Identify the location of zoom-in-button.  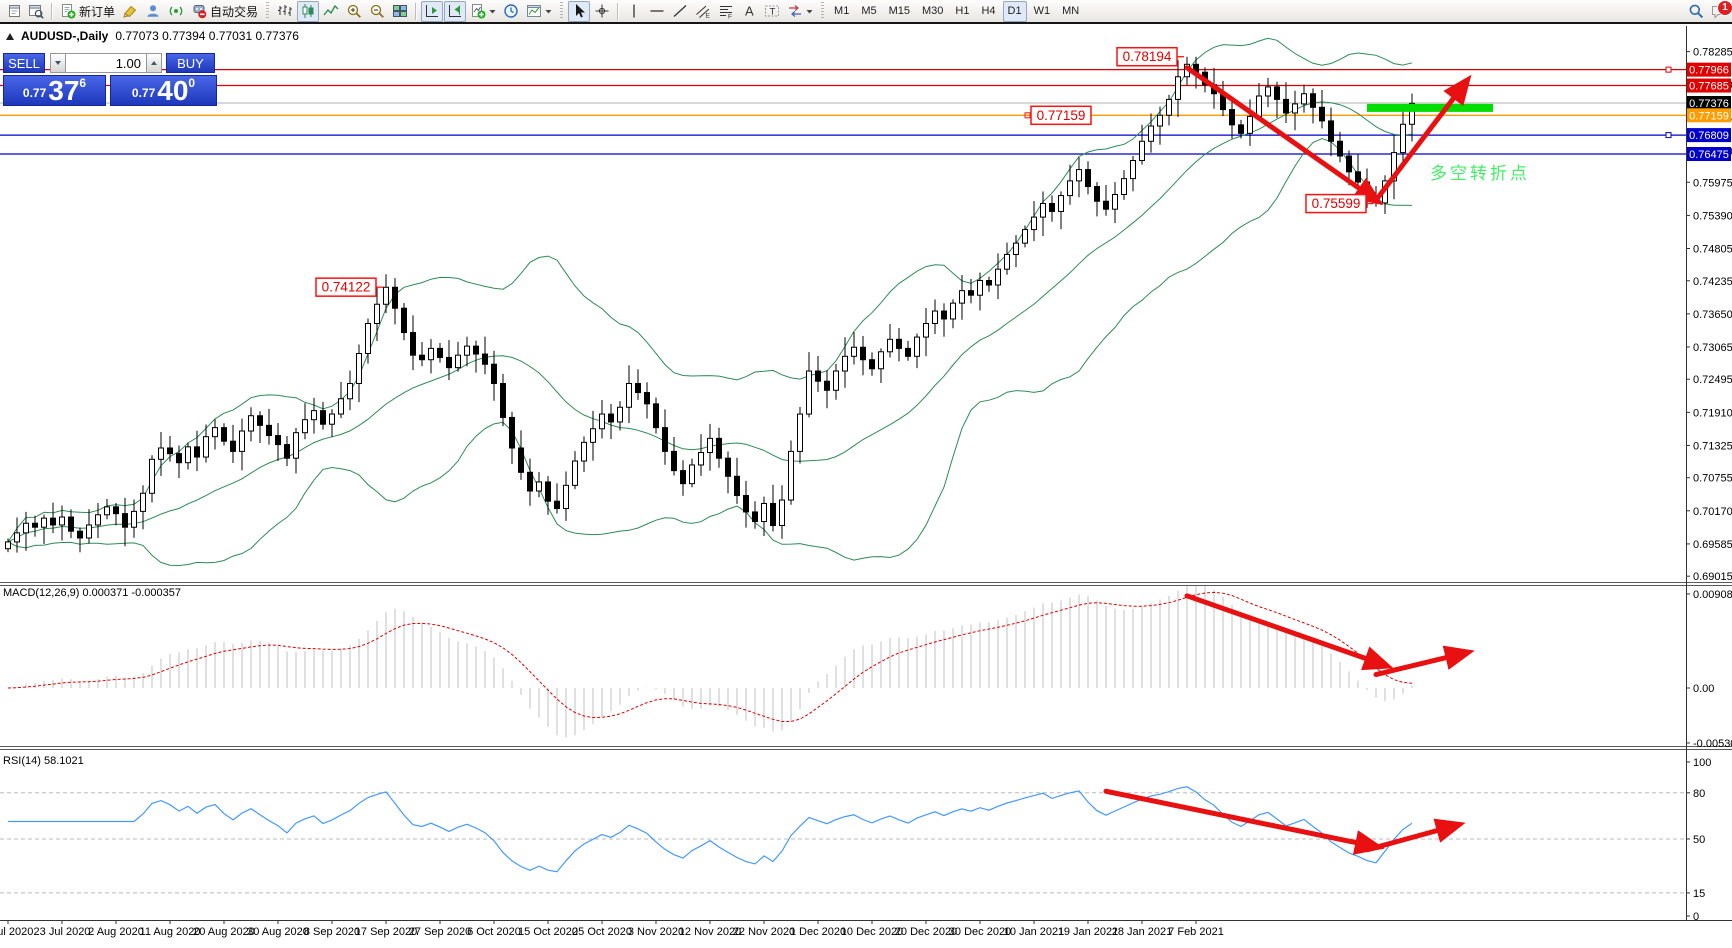
(354, 11).